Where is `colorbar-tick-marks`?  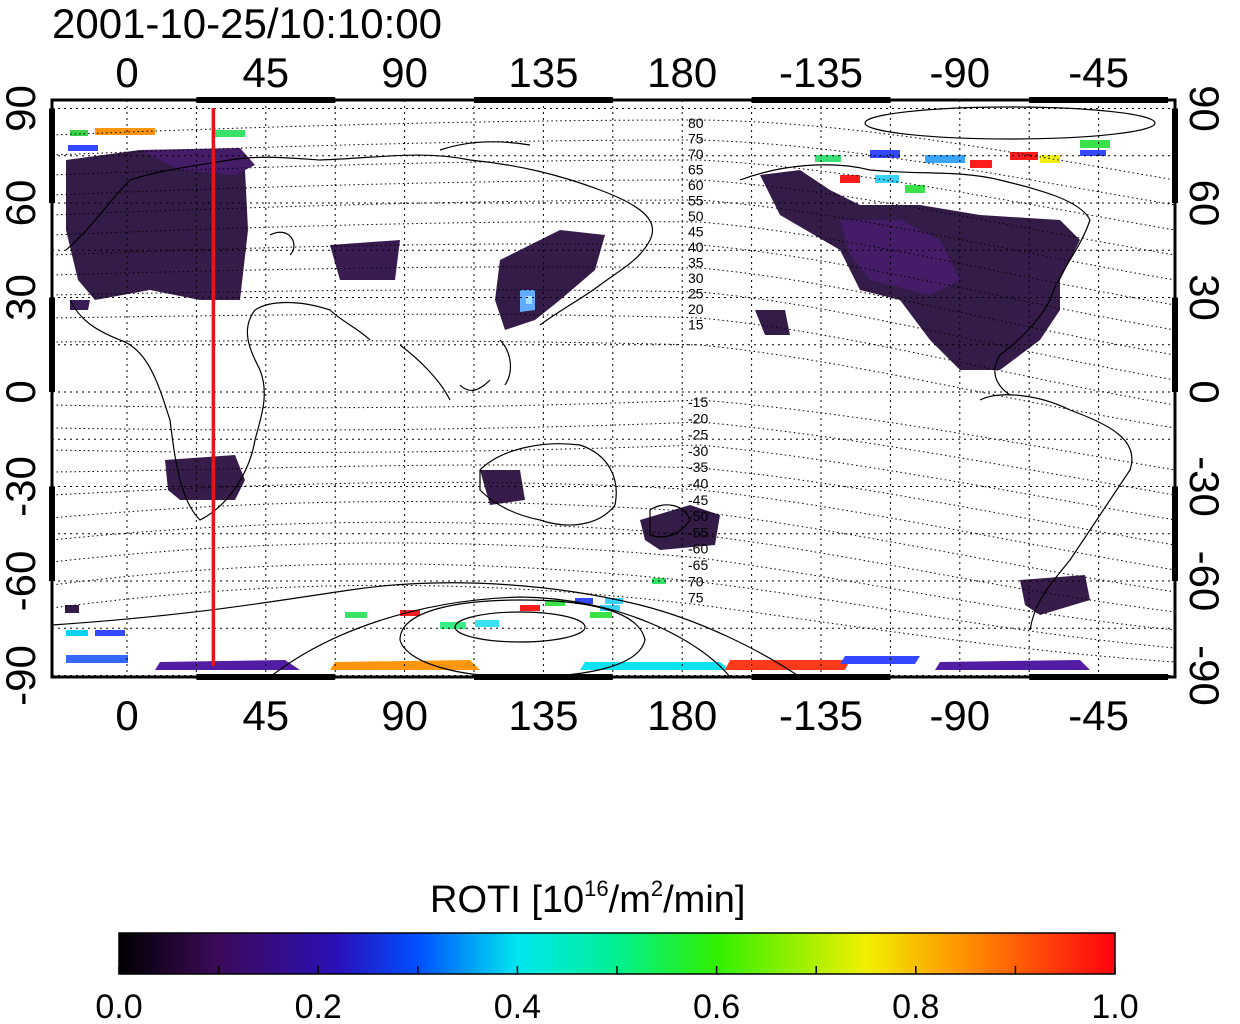
colorbar-tick-marks is located at coordinates (617, 970).